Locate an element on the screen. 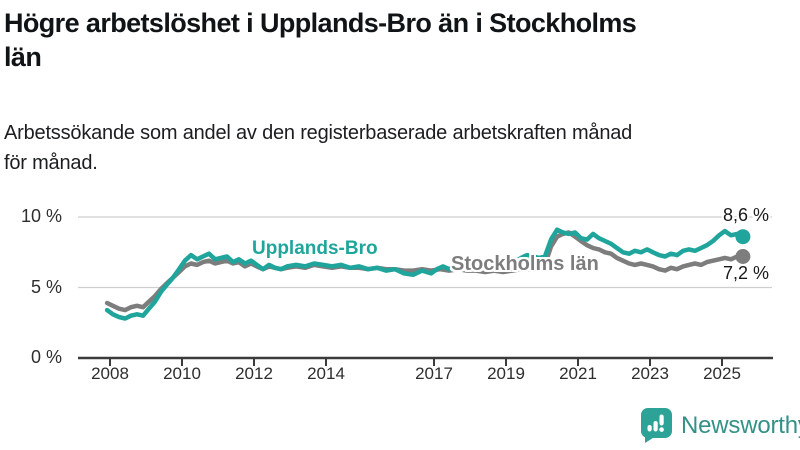 This screenshot has height=450, width=800. x-tick-label: 2019 is located at coordinates (506, 373).